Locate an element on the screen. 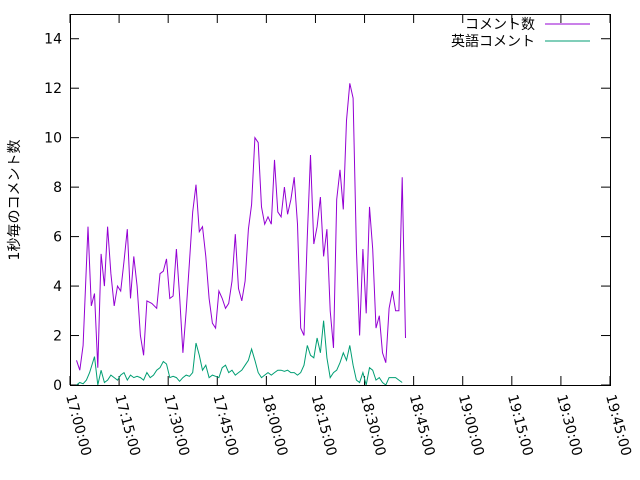 This screenshot has width=640, height=480. y-tick-label: 2 is located at coordinates (57, 337).